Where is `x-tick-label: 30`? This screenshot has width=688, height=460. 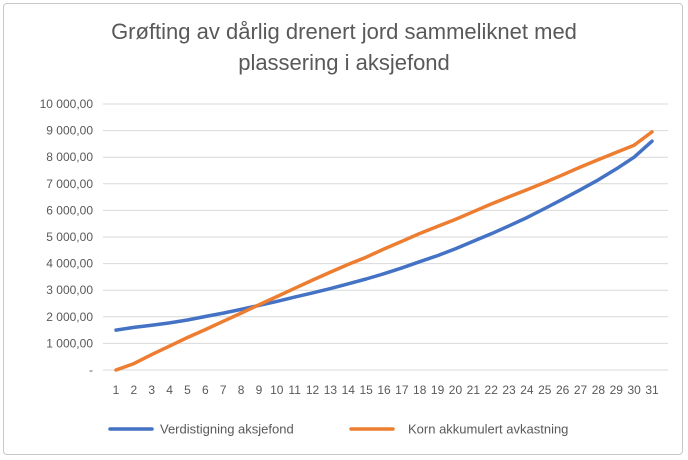
x-tick-label: 30 is located at coordinates (634, 390).